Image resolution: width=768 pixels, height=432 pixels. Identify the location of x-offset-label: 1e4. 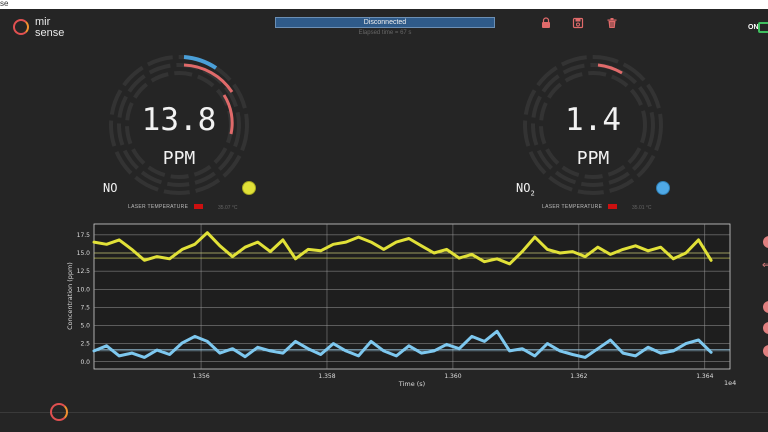
(730, 383).